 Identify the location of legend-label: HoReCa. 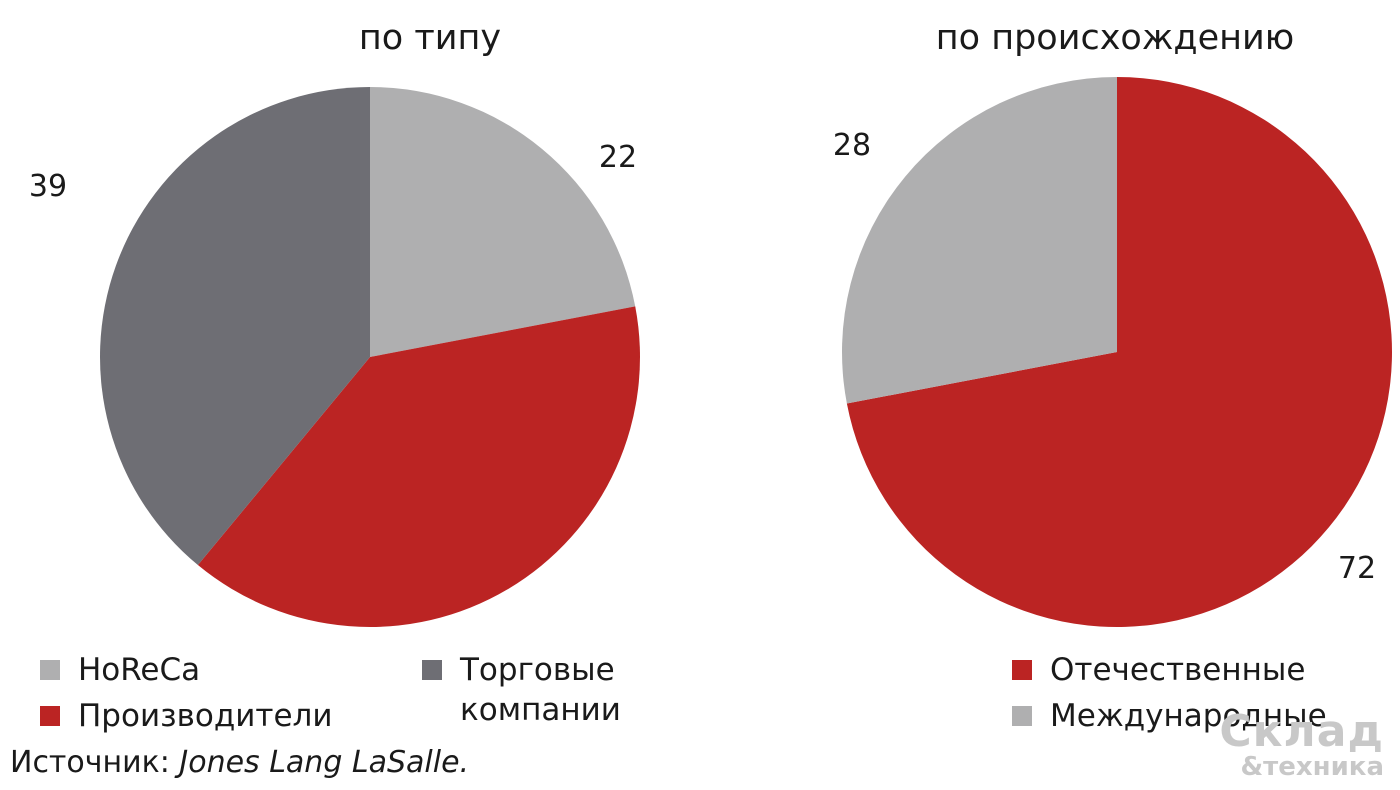
(139, 670).